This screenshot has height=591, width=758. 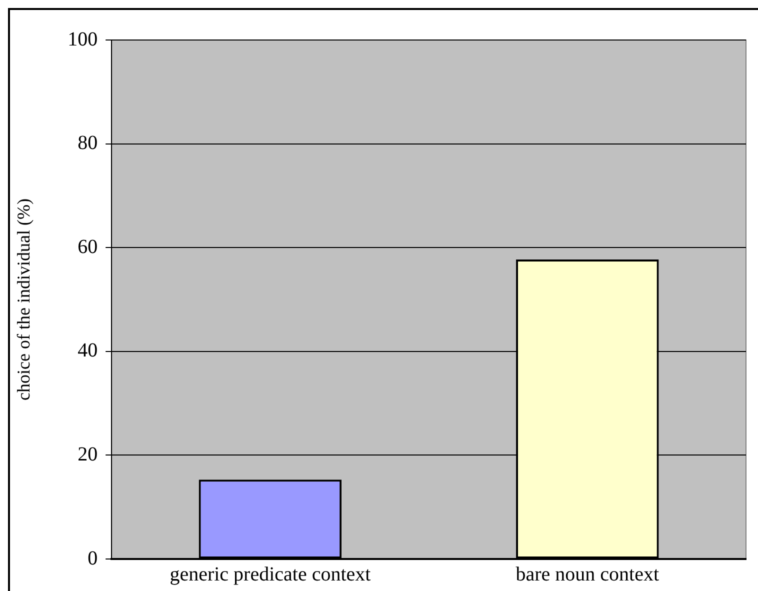 What do you see at coordinates (88, 454) in the screenshot?
I see `y-tick-label: 20` at bounding box center [88, 454].